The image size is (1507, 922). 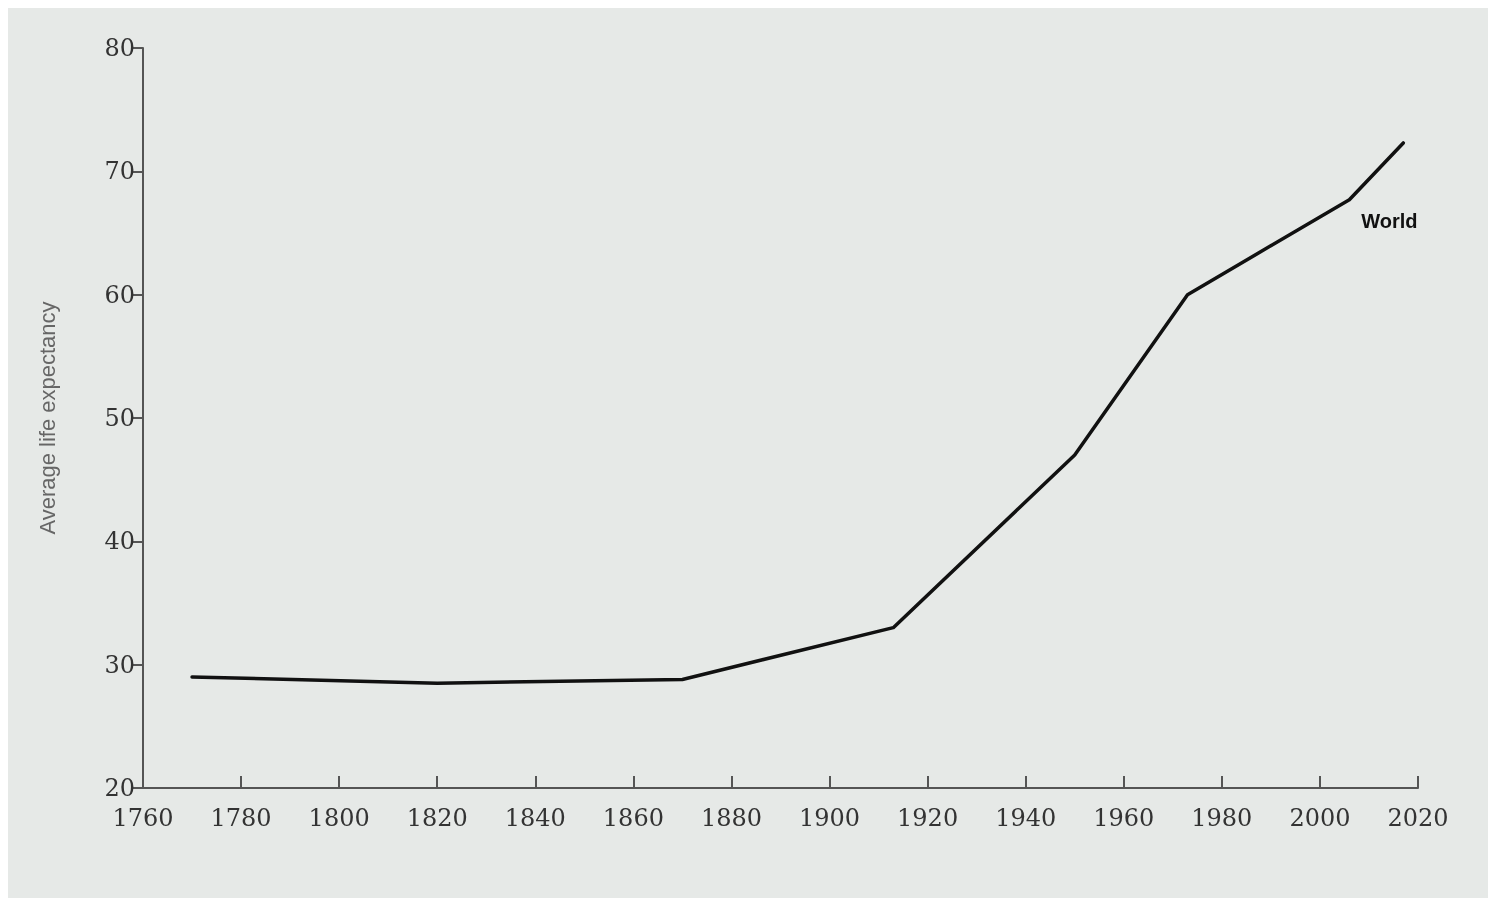 What do you see at coordinates (830, 818) in the screenshot?
I see `x-tick-label: 1900` at bounding box center [830, 818].